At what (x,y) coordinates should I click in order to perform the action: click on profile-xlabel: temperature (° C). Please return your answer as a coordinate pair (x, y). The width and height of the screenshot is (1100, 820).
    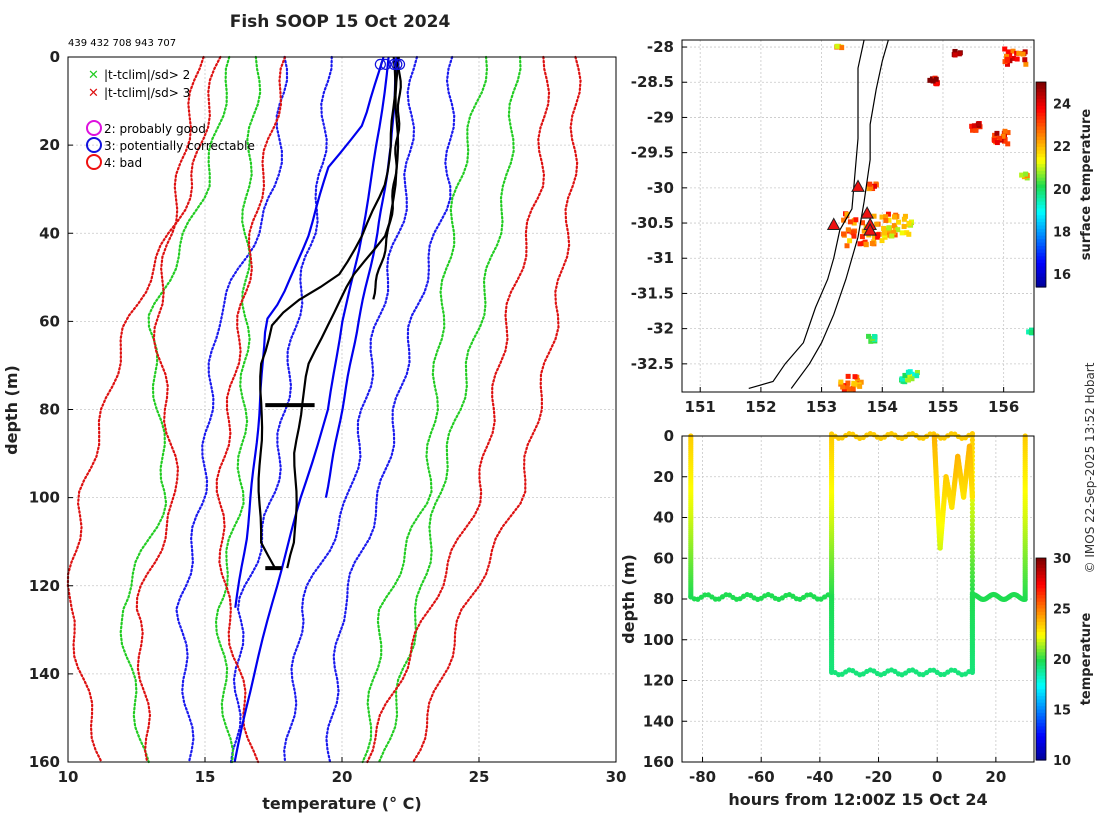
    Looking at the image, I should click on (341, 803).